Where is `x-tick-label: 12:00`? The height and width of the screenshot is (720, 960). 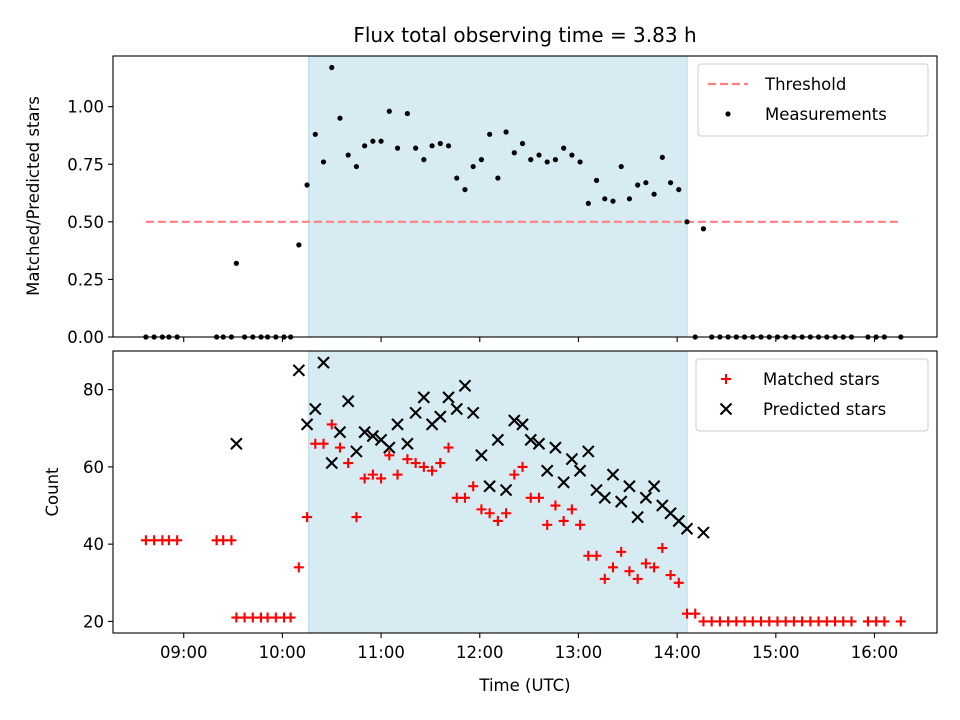 x-tick-label: 12:00 is located at coordinates (480, 652).